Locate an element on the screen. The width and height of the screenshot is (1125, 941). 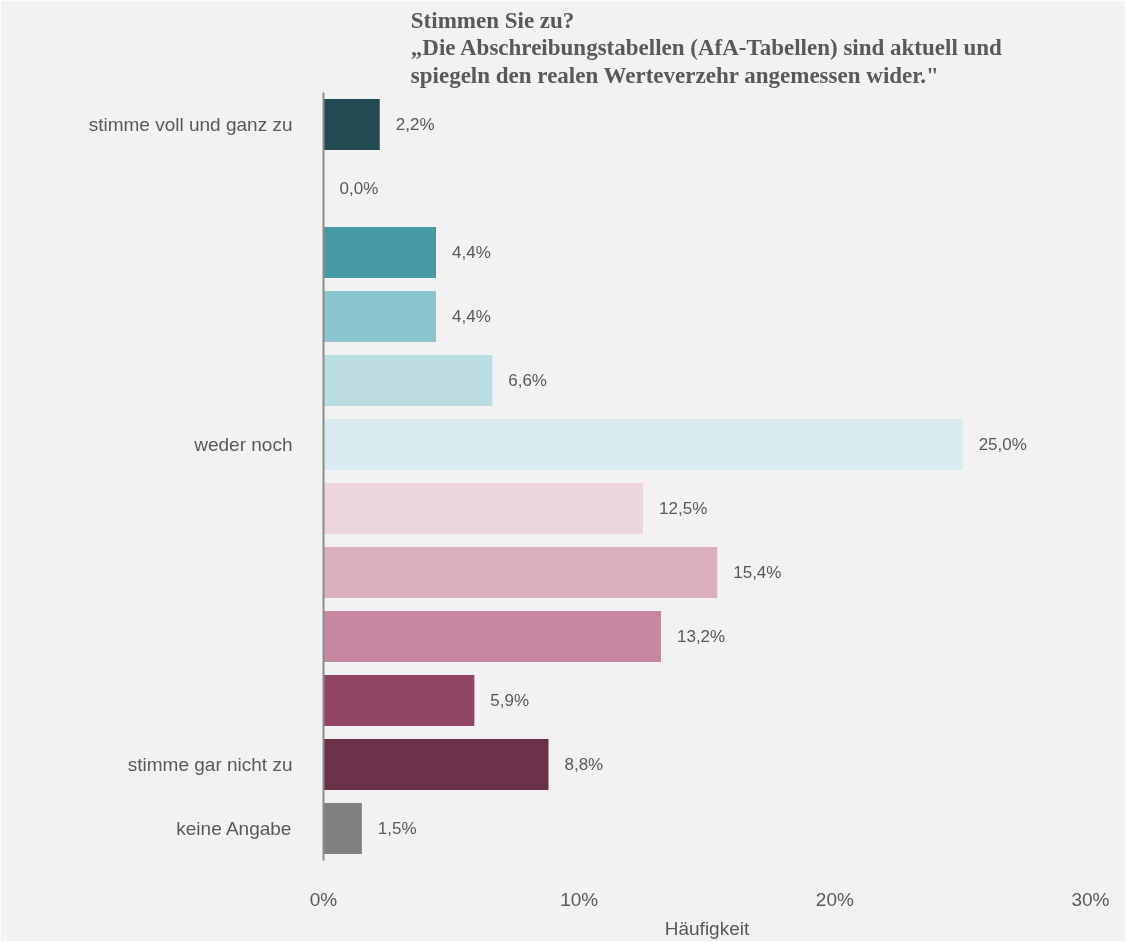
chart-title: Stimmen Sie zu? „Die Abschreibungstabellen (AfA-Tabellen) sind aktuell und spiegeln den realen Werteverzehr angemessen wider." is located at coordinates (706, 47).